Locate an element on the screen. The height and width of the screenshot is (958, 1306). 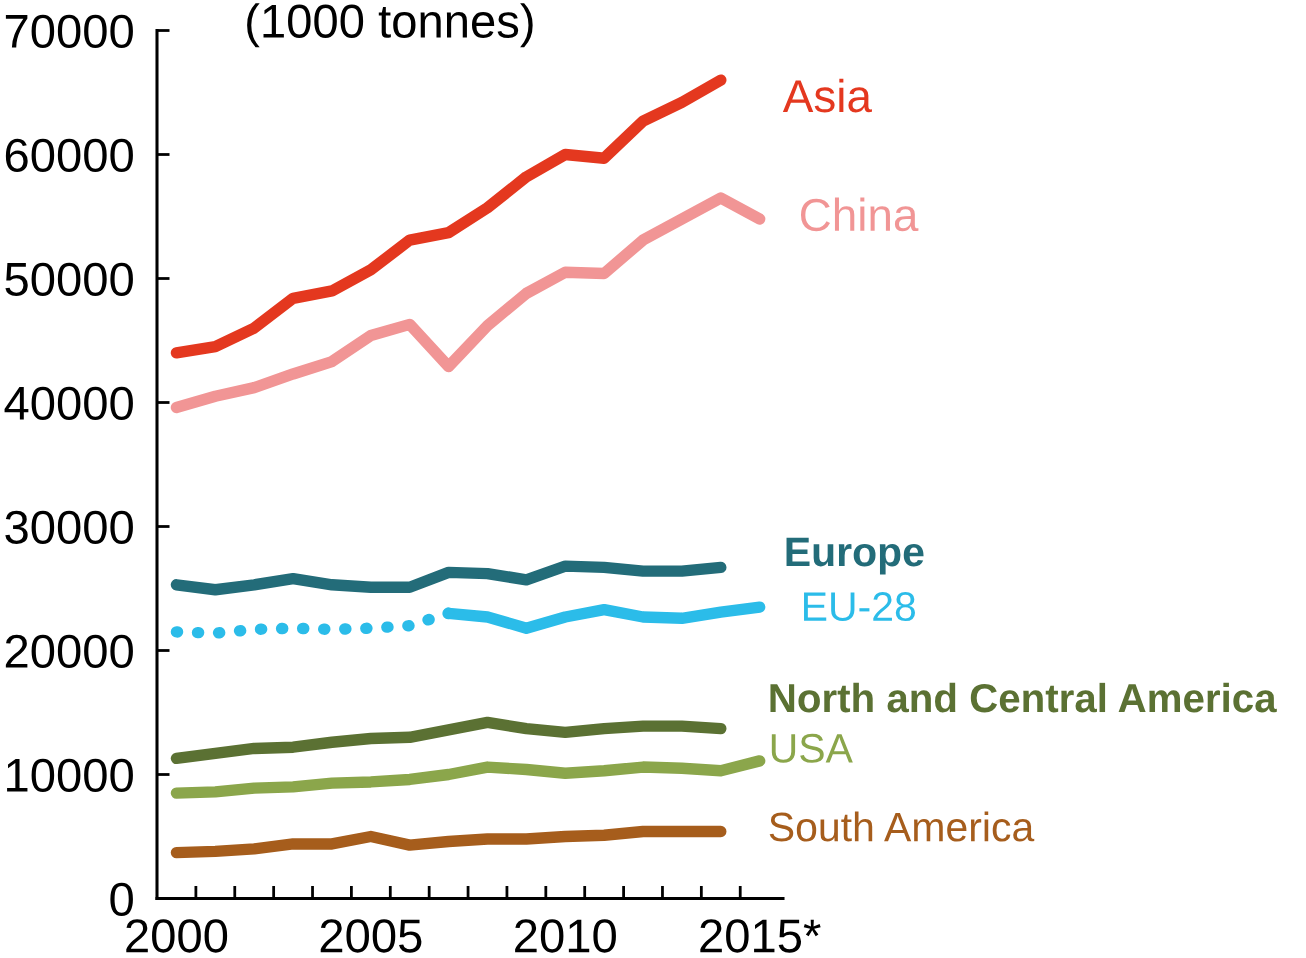
y-tick-label: 70000 is located at coordinates (69, 31).